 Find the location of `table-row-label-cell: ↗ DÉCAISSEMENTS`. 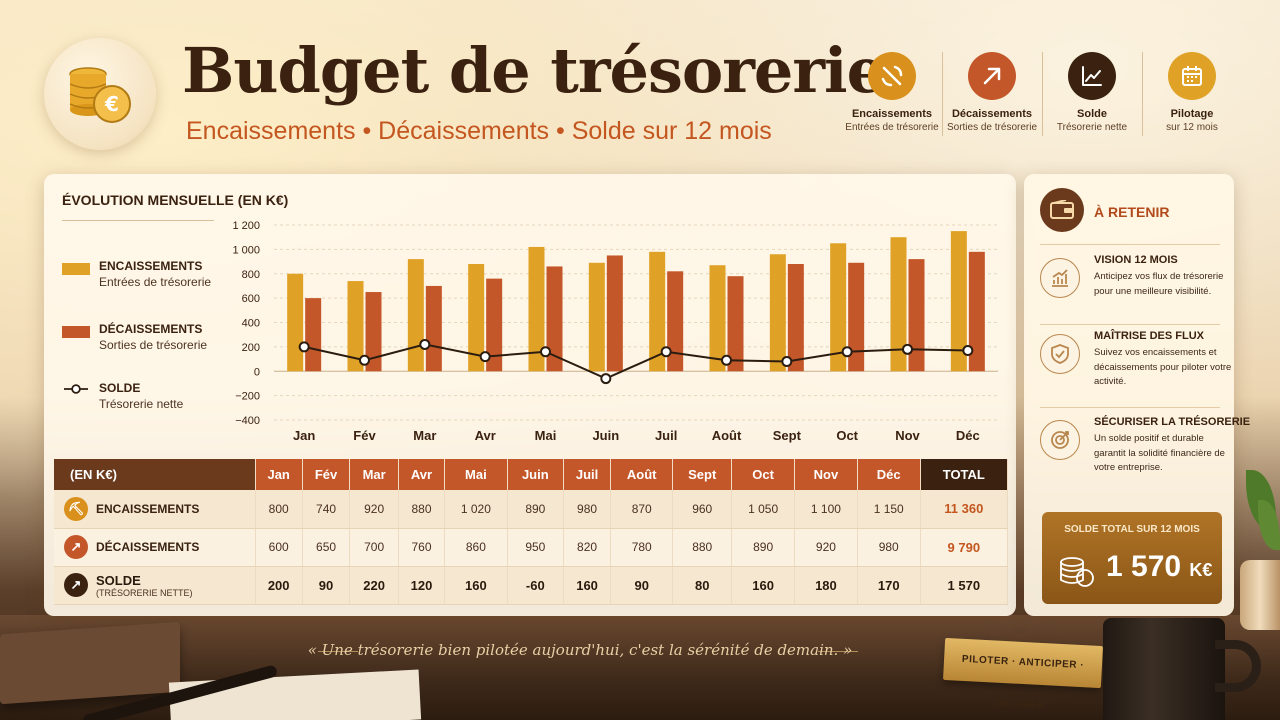

table-row-label-cell: ↗ DÉCAISSEMENTS is located at coordinates (155, 547).